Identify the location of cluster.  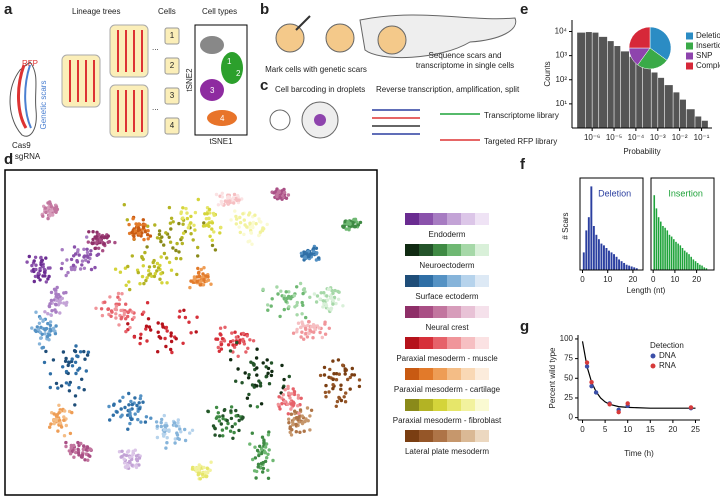
(212, 90).